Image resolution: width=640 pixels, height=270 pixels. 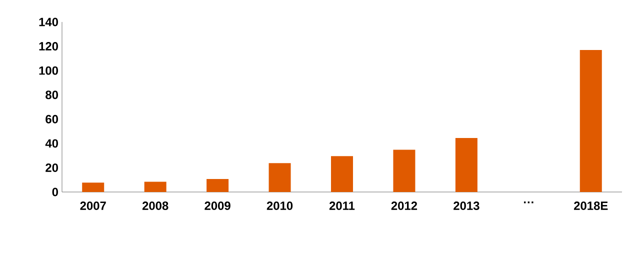 What do you see at coordinates (93, 206) in the screenshot?
I see `x-tick-label: 2007` at bounding box center [93, 206].